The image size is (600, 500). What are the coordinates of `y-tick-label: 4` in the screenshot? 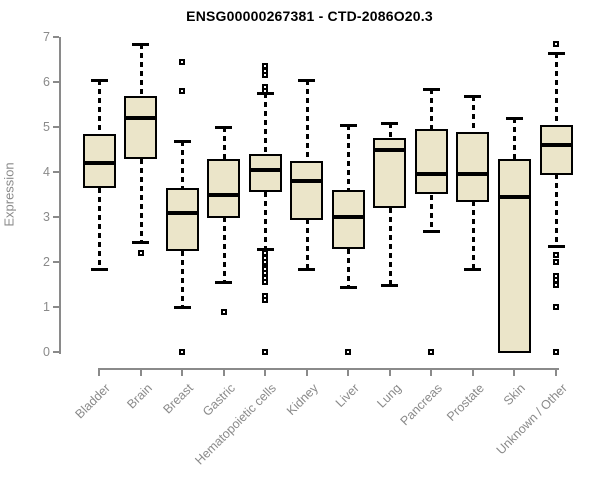 It's located at (46, 172).